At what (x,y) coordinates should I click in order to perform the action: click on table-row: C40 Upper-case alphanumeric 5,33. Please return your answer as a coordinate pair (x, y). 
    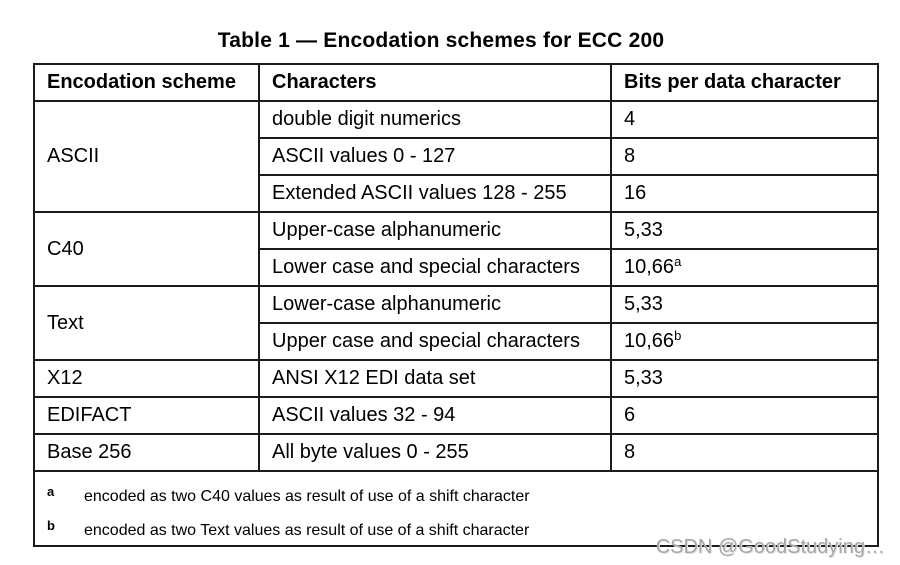
    Looking at the image, I should click on (456, 249).